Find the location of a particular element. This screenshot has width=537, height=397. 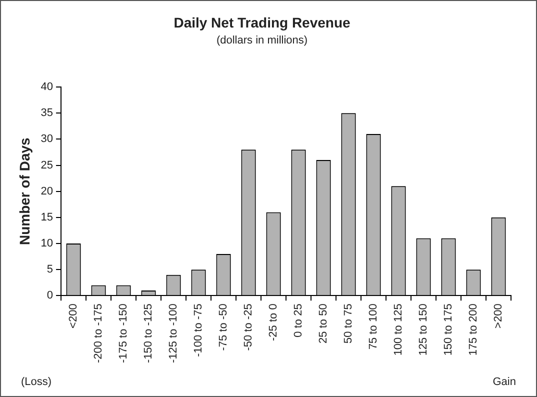

x-tick-label: -175 to -150 is located at coordinates (124, 334).